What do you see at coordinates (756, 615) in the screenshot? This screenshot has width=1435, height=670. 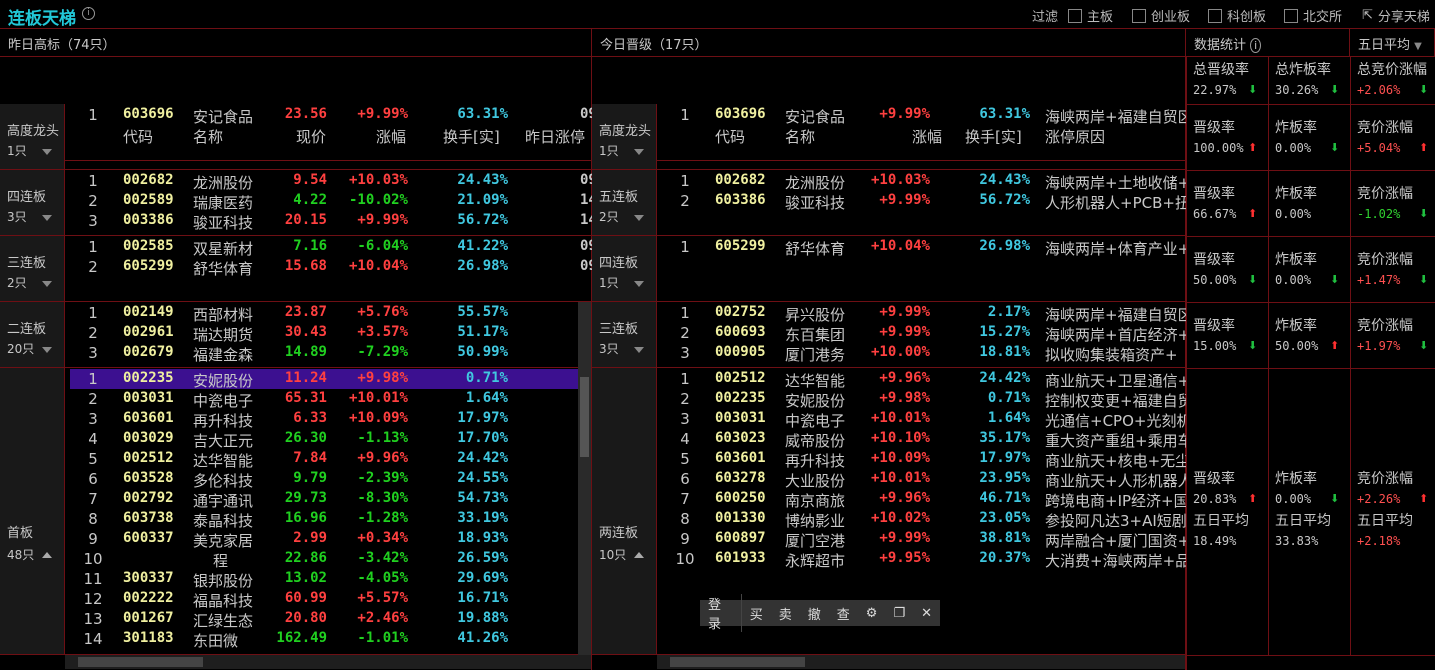 I see `buy-button: 买` at bounding box center [756, 615].